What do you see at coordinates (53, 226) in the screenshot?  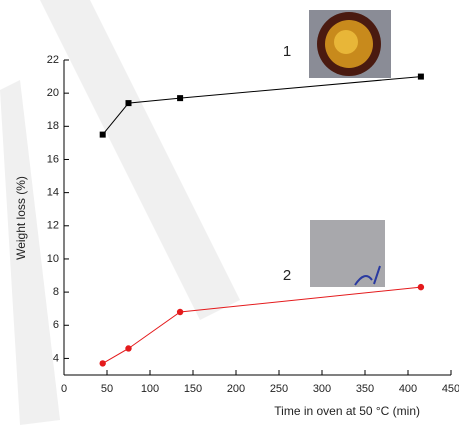 I see `y-tick-label: 12` at bounding box center [53, 226].